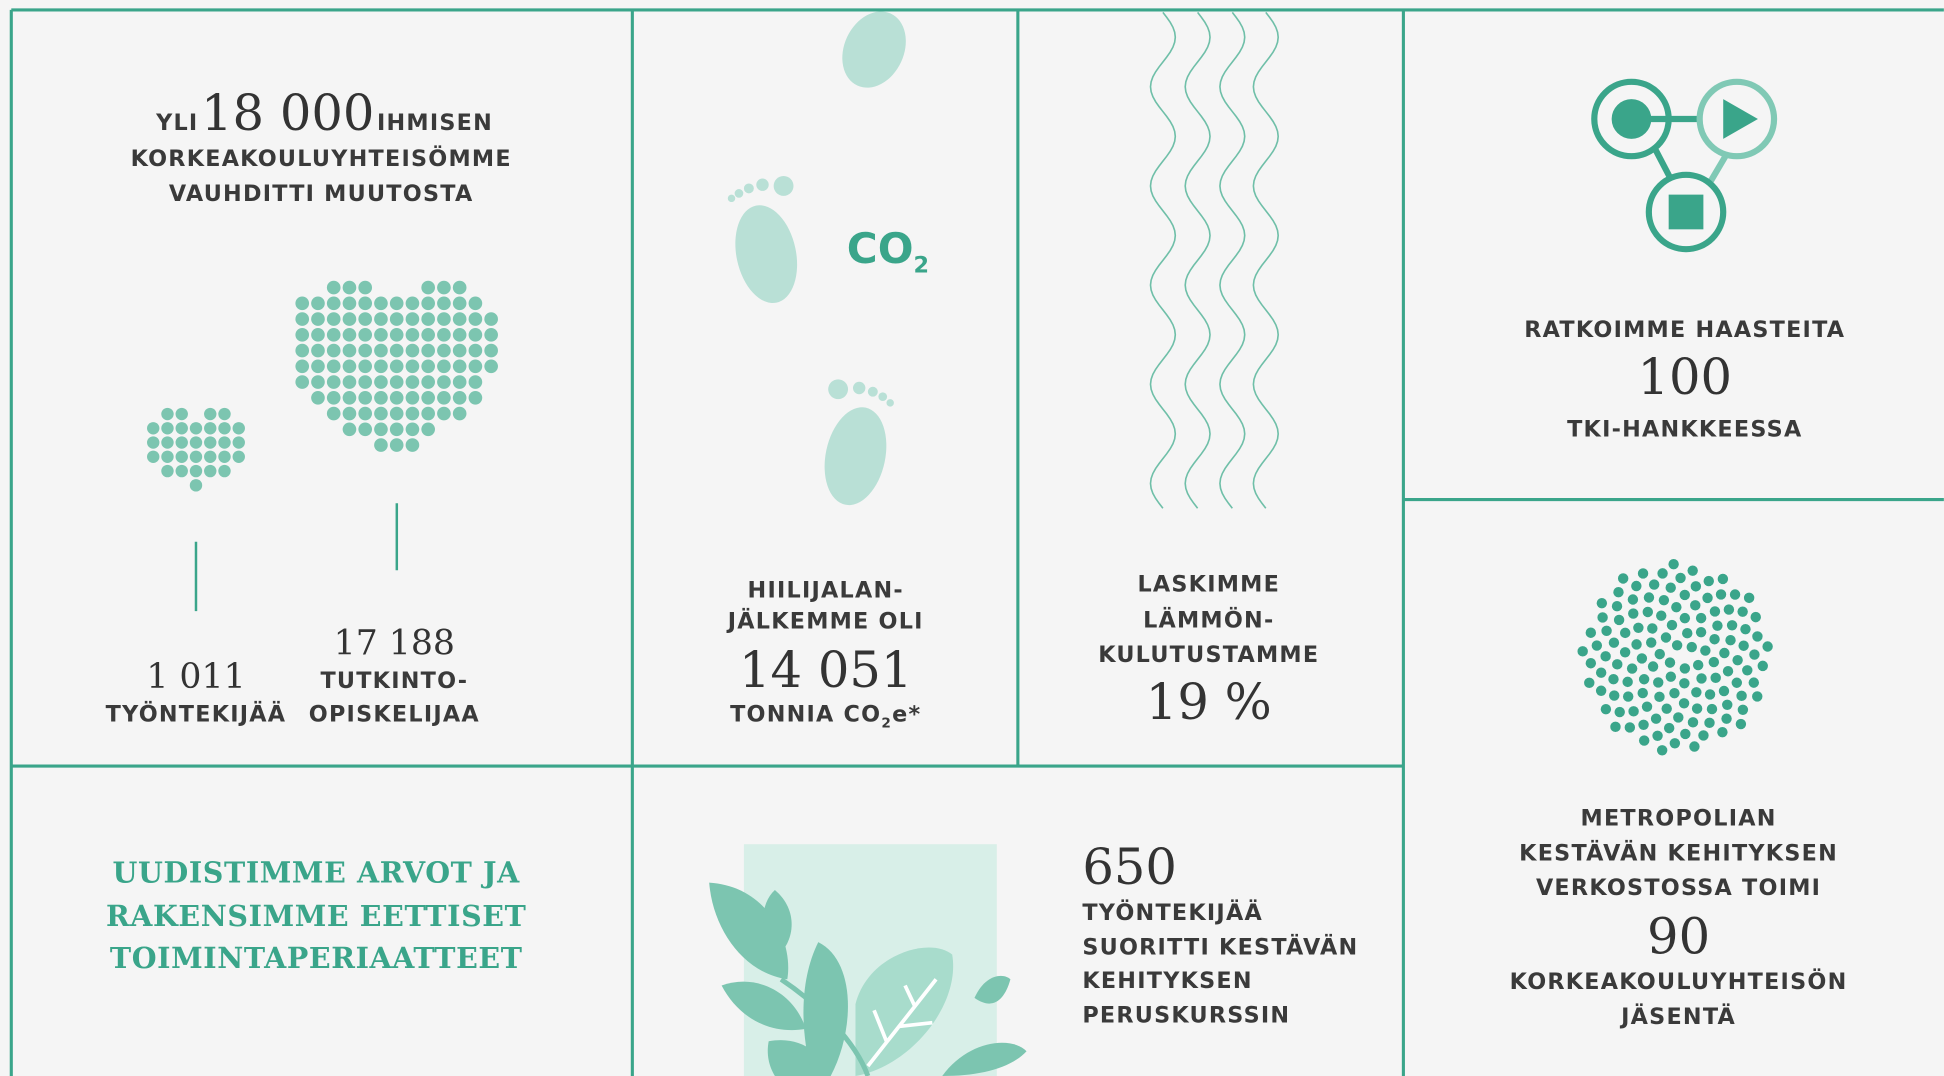  I want to click on co2-text: CO, so click(880, 248).